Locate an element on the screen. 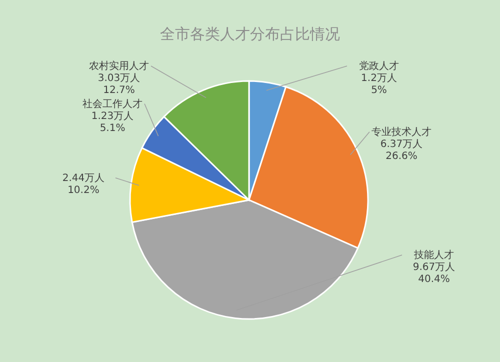  chart-title: 全市各类人才分布占比情况 is located at coordinates (250, 34).